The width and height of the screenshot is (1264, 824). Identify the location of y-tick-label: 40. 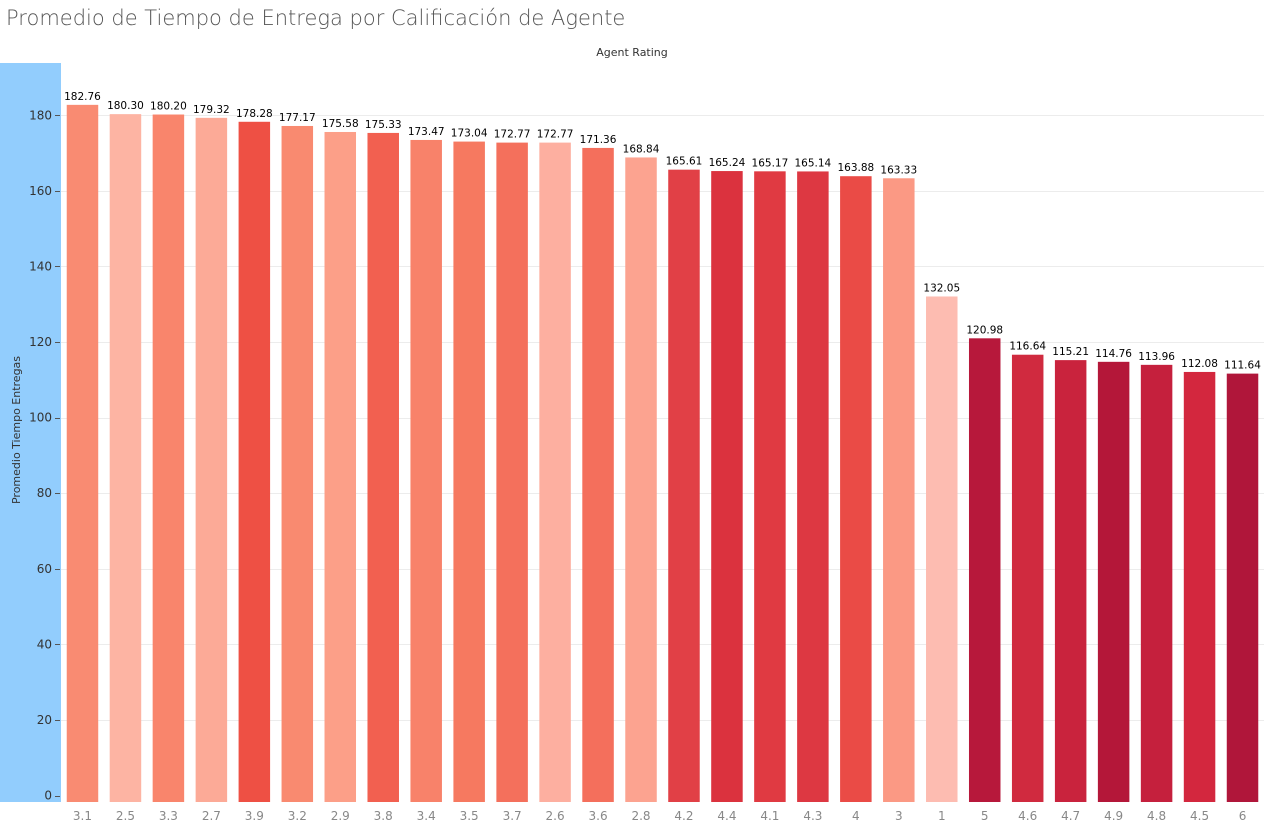
(44, 644).